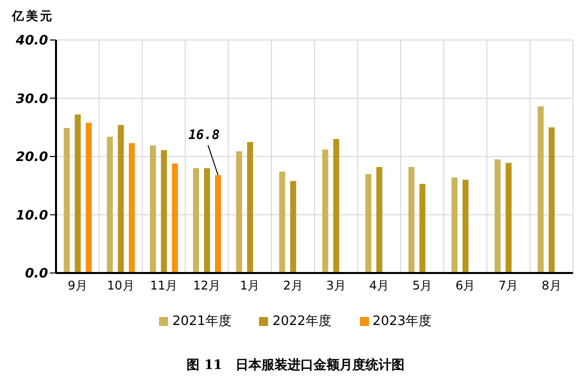 The width and height of the screenshot is (583, 382). Describe the element at coordinates (201, 321) in the screenshot. I see `legend-label: 2021年度` at that location.